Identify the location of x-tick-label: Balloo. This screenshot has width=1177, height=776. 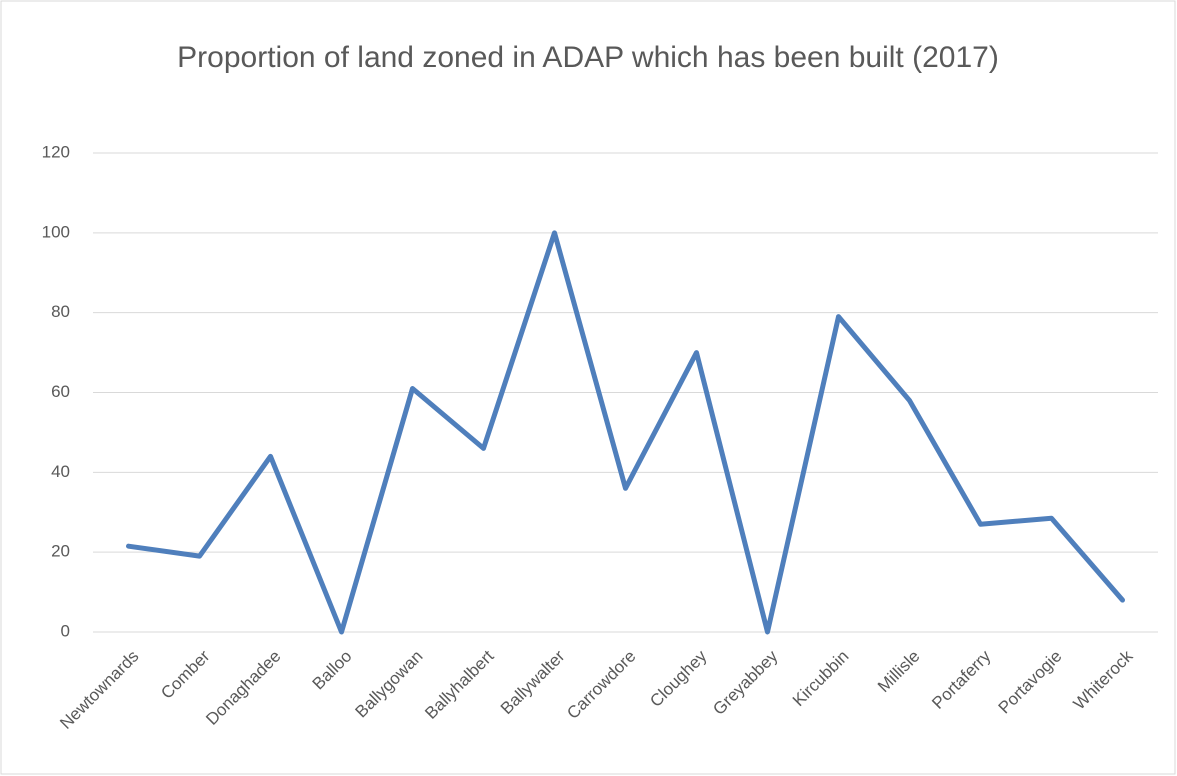
(332, 670).